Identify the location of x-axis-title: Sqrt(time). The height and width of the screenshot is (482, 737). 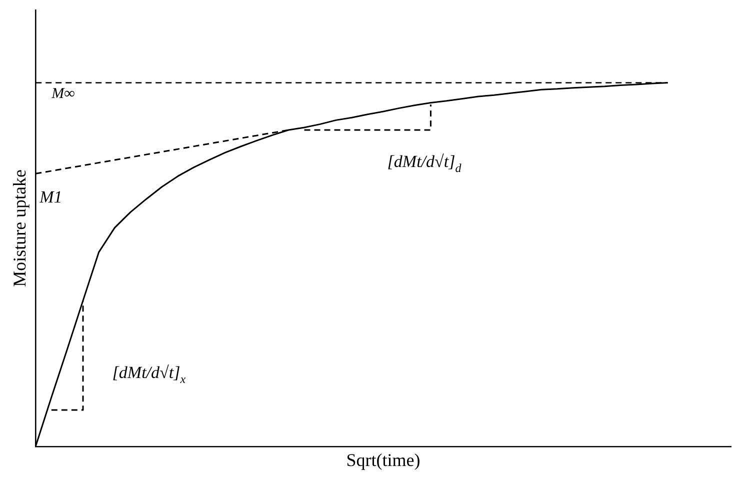
(383, 460).